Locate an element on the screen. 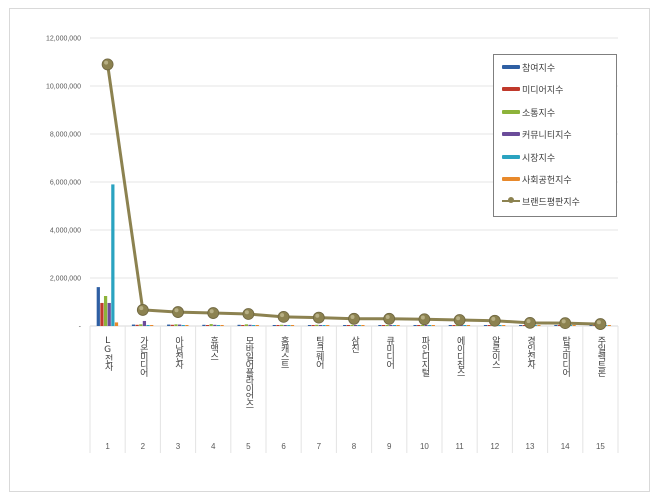 Image resolution: width=660 pixels, height=501 pixels. legend-item: 브랜드평판지수 is located at coordinates (541, 201).